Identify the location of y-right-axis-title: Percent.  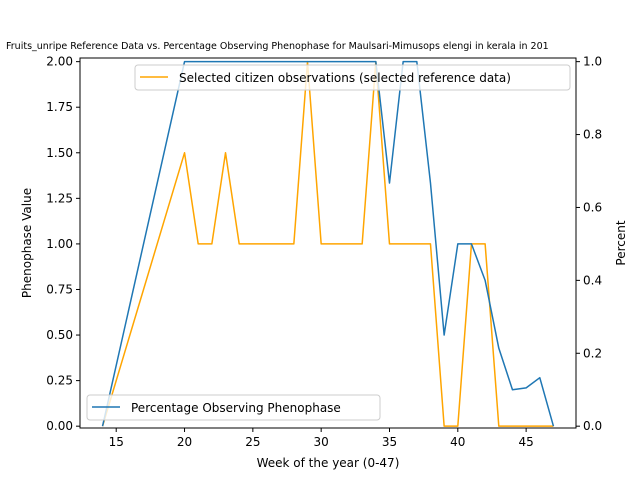
(621, 242).